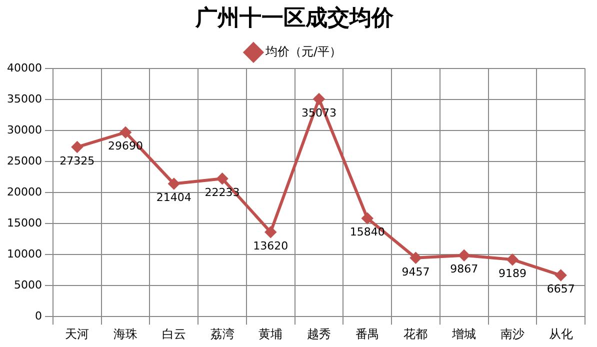 Image resolution: width=597 pixels, height=347 pixels. Describe the element at coordinates (560, 333) in the screenshot. I see `x-tick-label: 从化` at that location.